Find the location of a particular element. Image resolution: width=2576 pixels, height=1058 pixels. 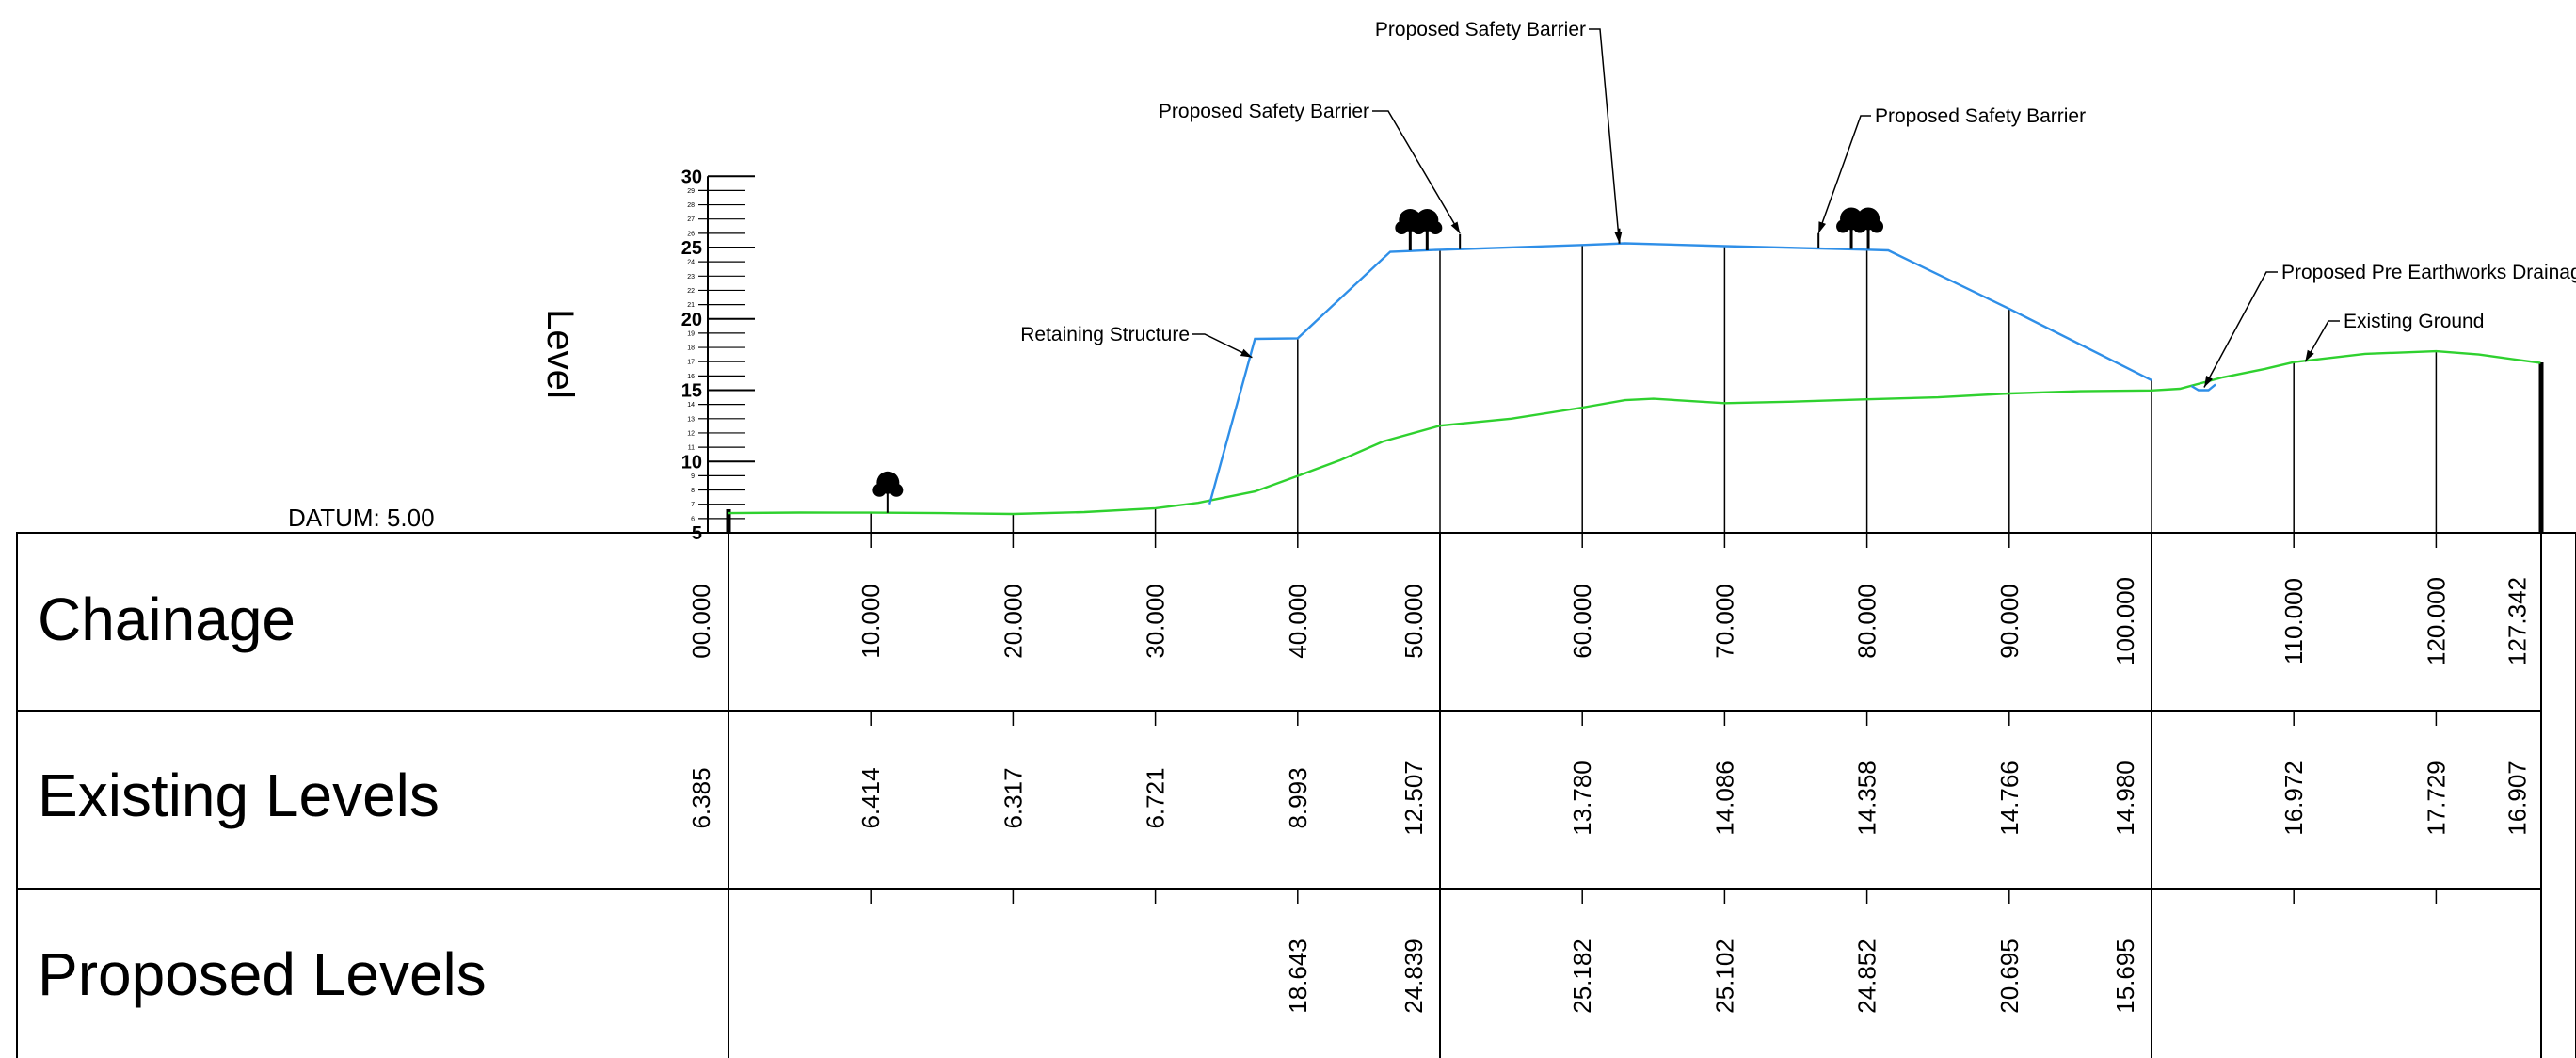

trees is located at coordinates (1378, 360).